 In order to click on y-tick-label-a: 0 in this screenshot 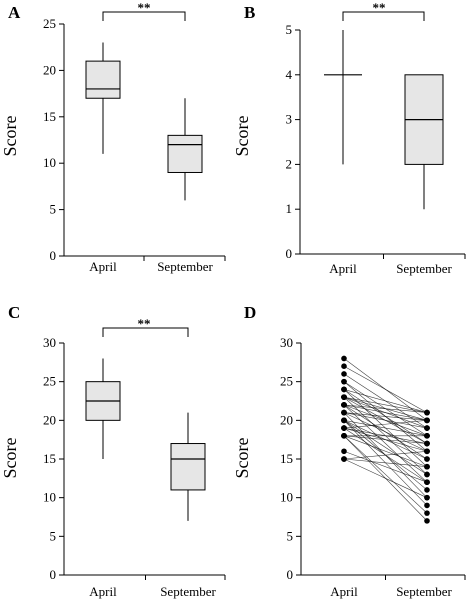, I will do `click(53, 255)`.